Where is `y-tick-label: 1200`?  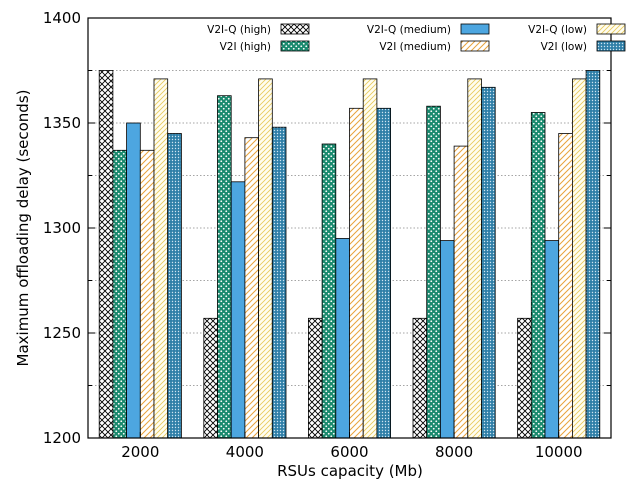 y-tick-label: 1200 is located at coordinates (62, 438).